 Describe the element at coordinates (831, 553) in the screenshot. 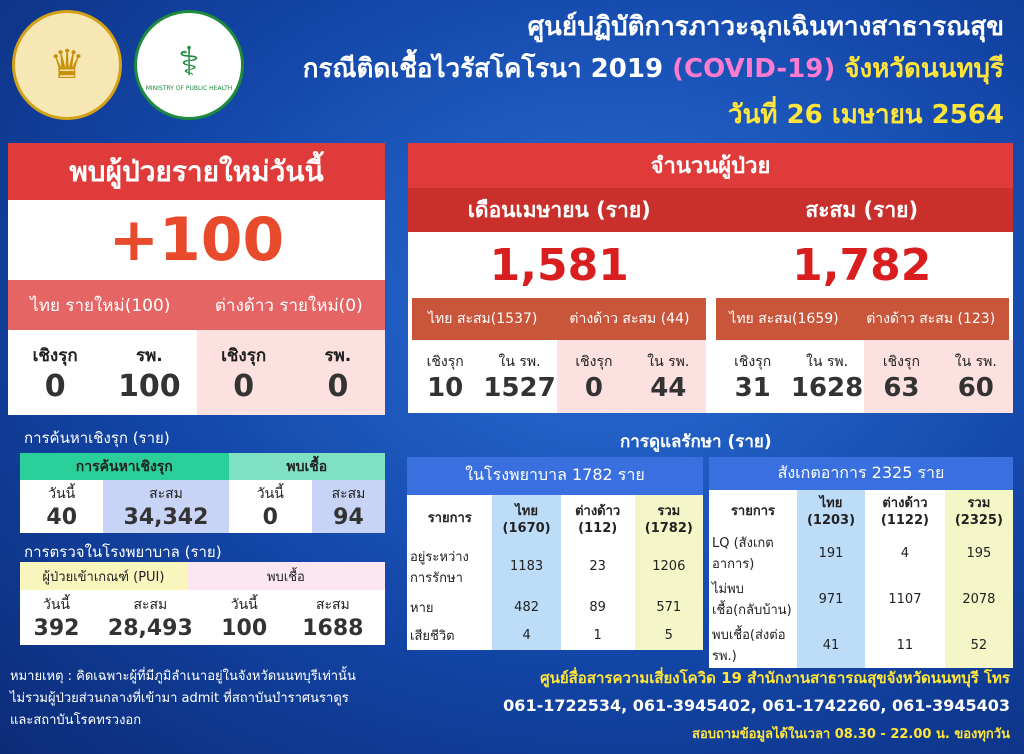

I see `table-cell: 191` at that location.